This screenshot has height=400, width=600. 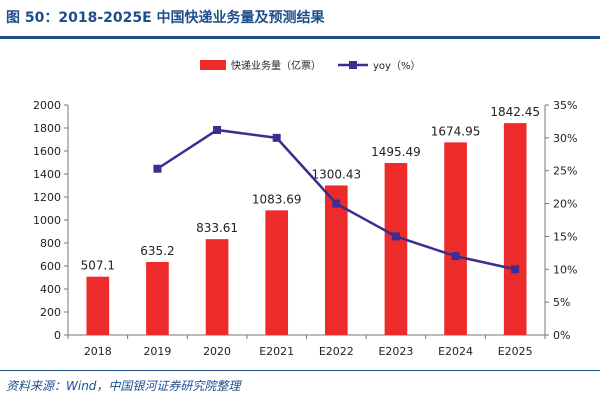 What do you see at coordinates (353, 65) in the screenshot?
I see `legend-line-marker` at bounding box center [353, 65].